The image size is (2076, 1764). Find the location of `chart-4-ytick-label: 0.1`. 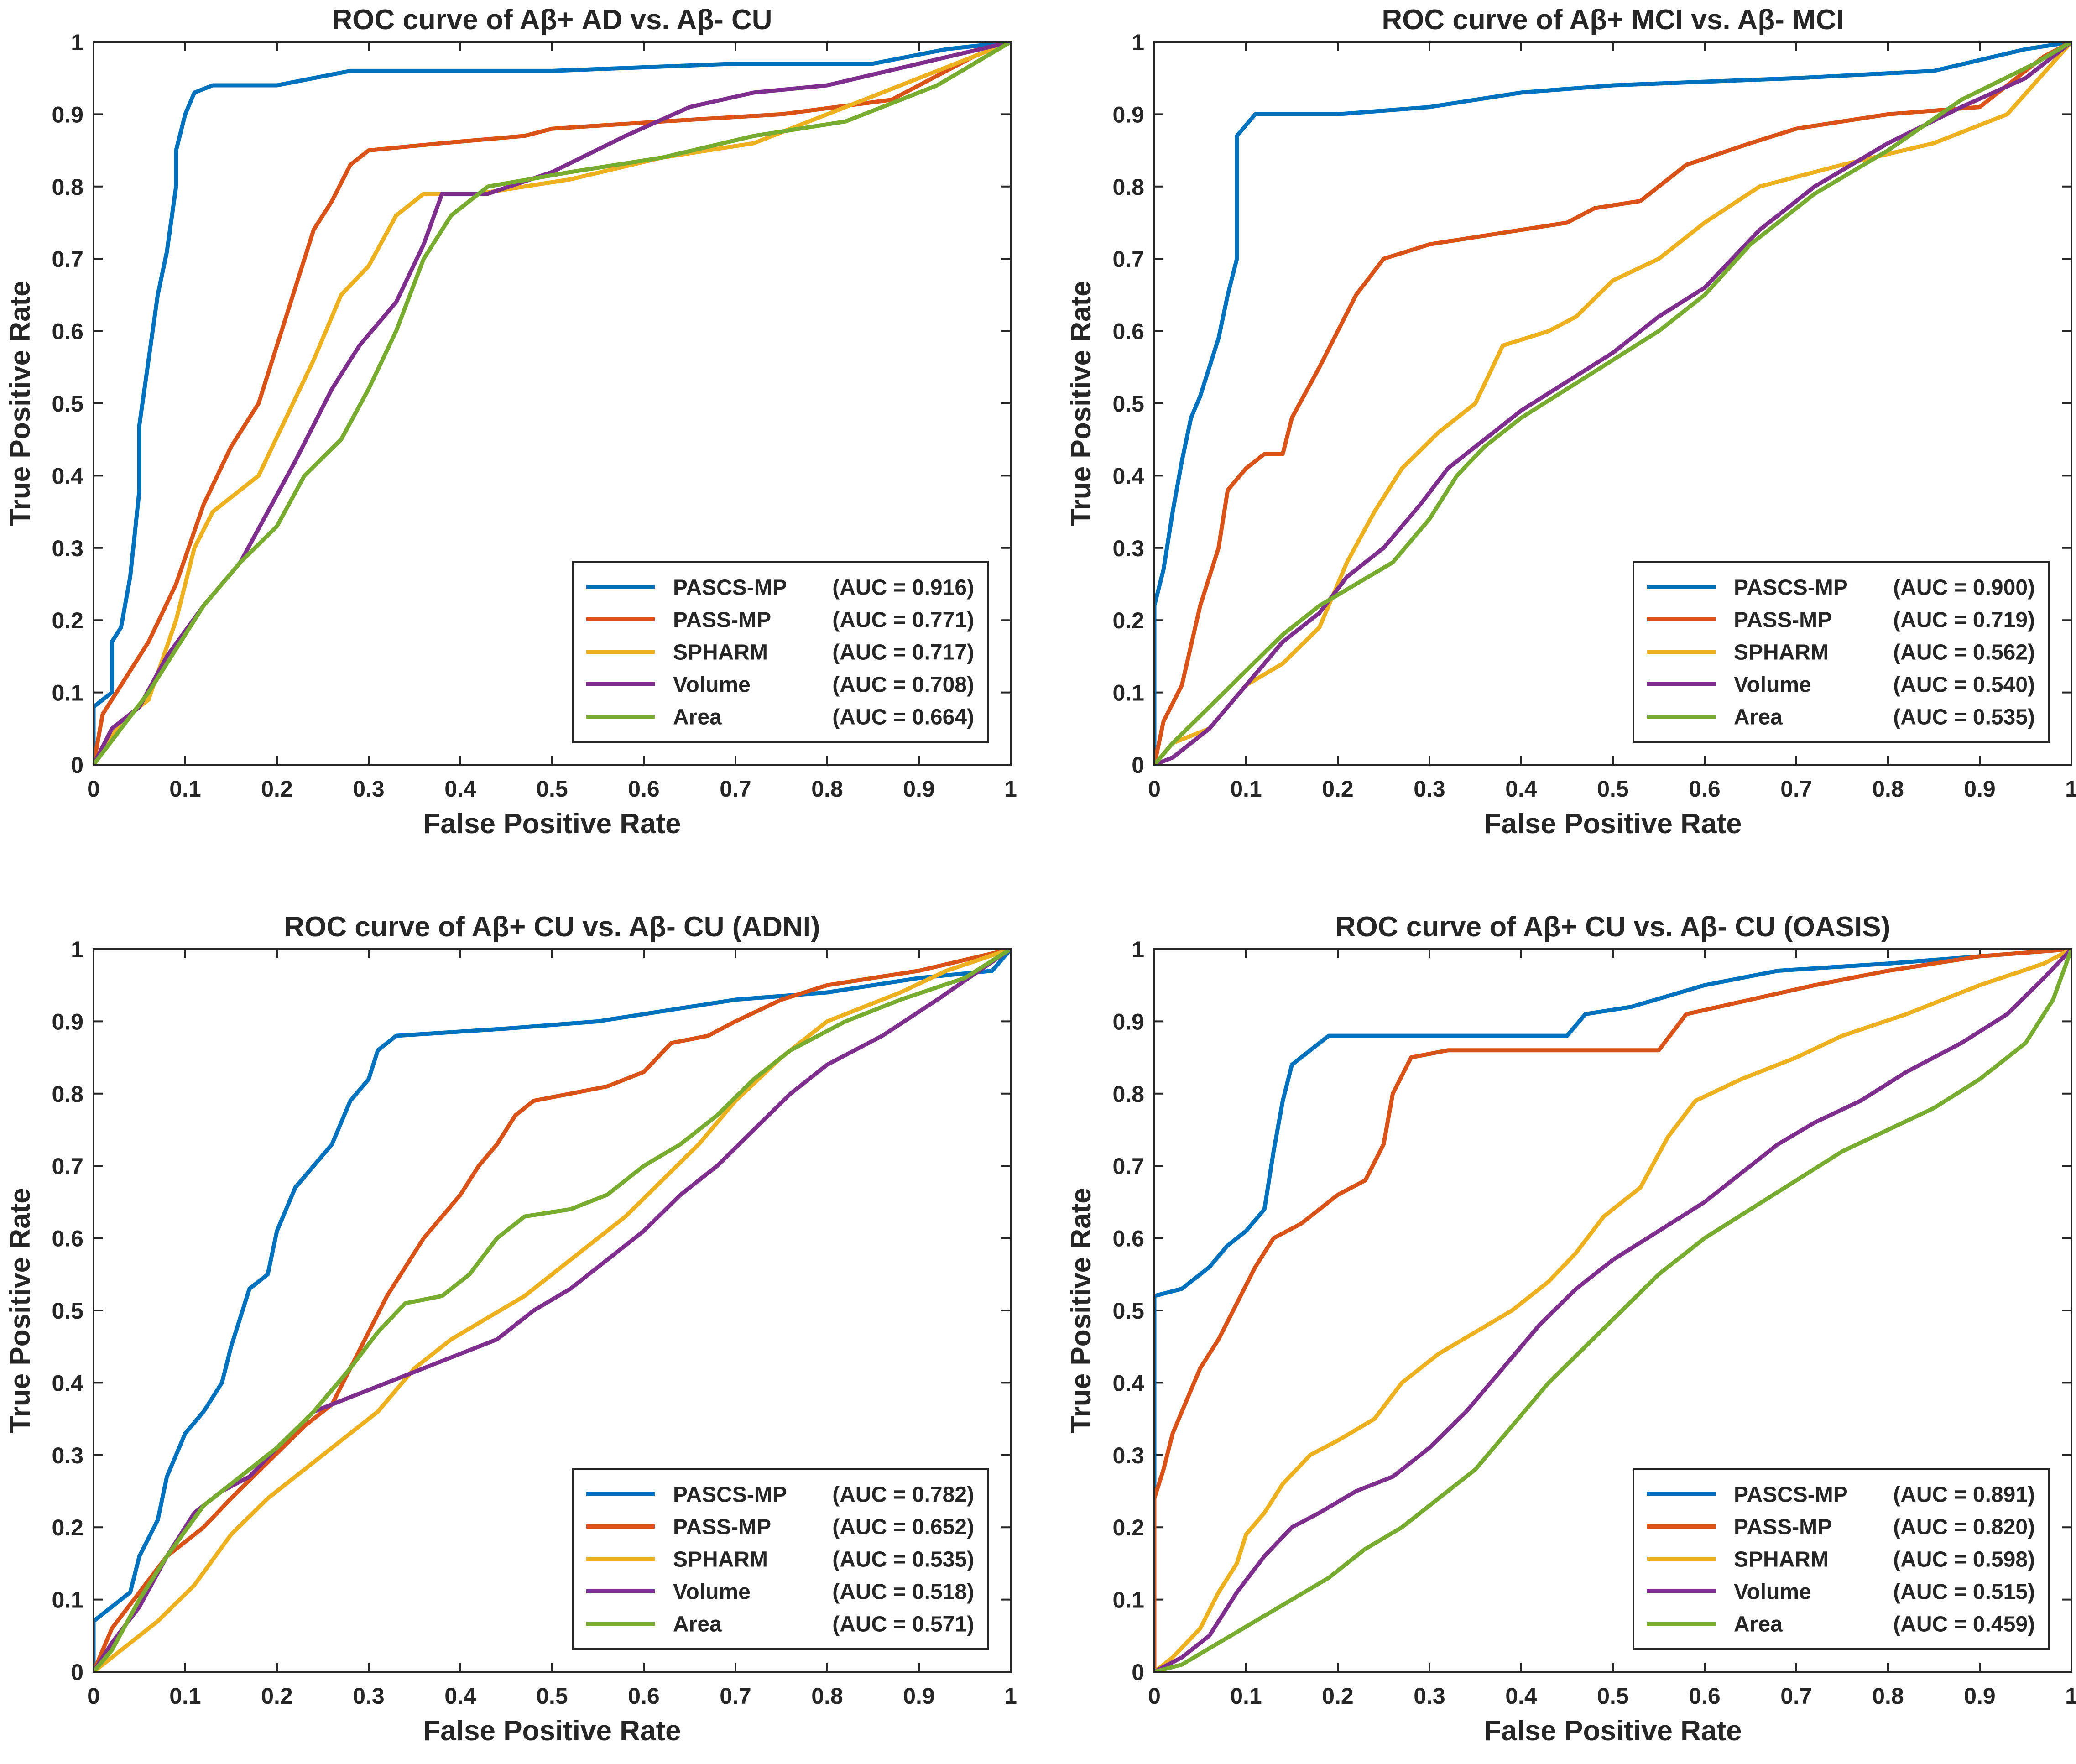

chart-4-ytick-label: 0.1 is located at coordinates (1128, 1600).